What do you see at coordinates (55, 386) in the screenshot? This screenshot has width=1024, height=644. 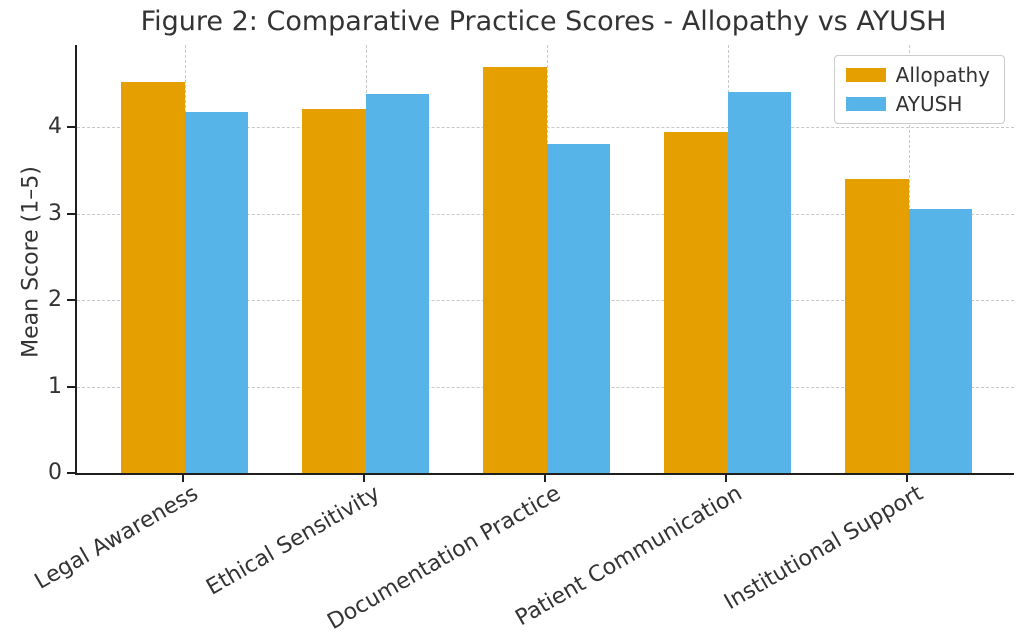 I see `y-tick-label-1: 1` at bounding box center [55, 386].